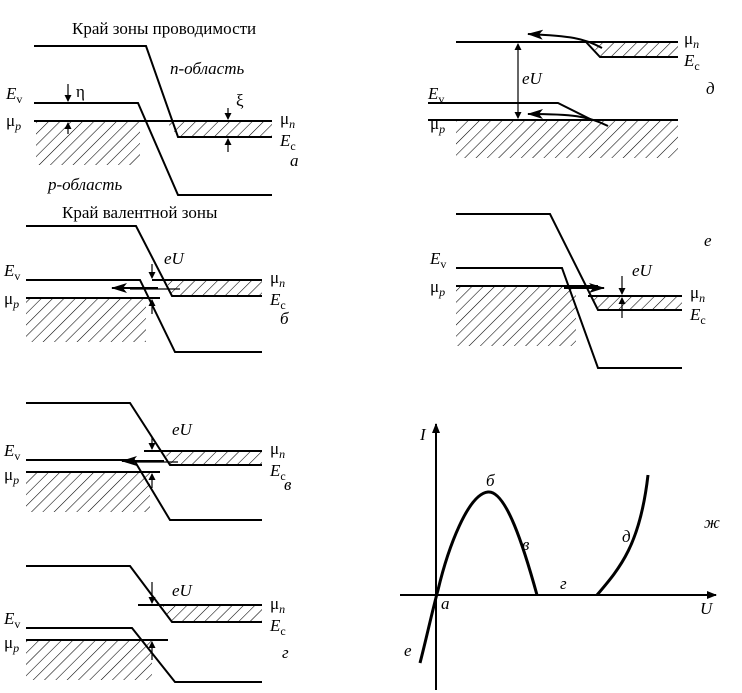 The height and width of the screenshot is (693, 742). I want to click on electron-flow-arrow, so click(565, 39).